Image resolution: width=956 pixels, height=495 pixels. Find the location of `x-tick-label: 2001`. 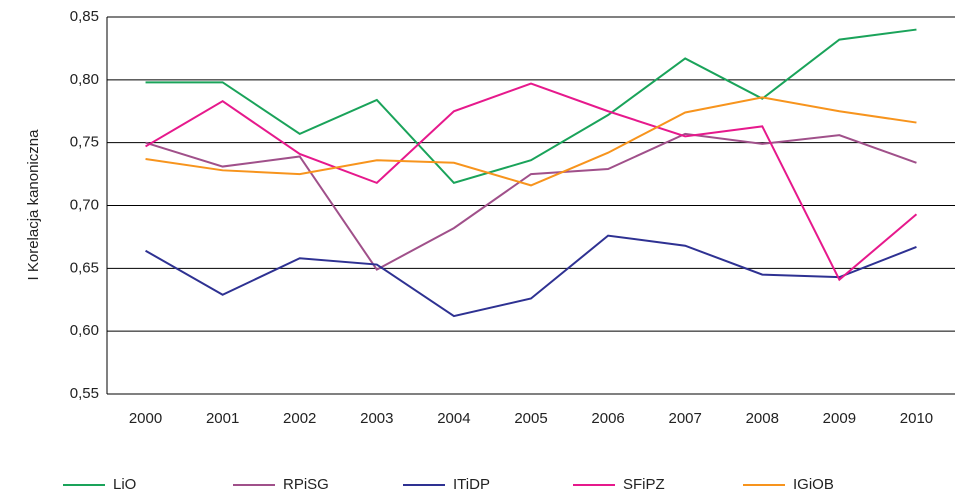

x-tick-label: 2001 is located at coordinates (222, 418).